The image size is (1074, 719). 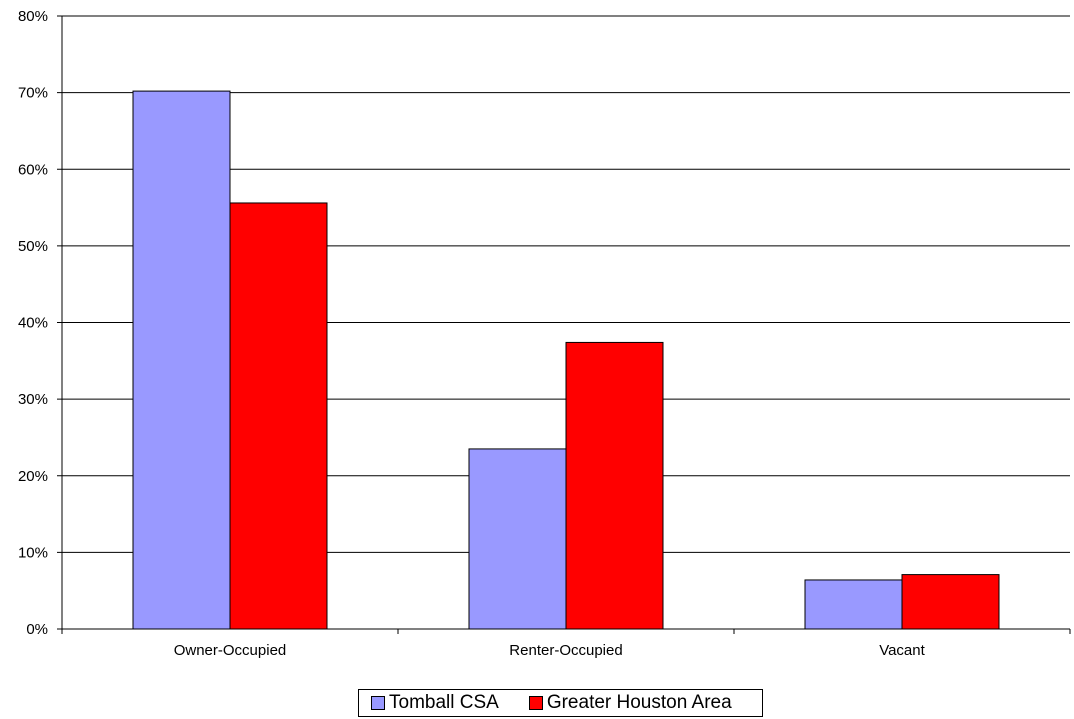 What do you see at coordinates (33, 246) in the screenshot?
I see `y-tick-label: 50%` at bounding box center [33, 246].